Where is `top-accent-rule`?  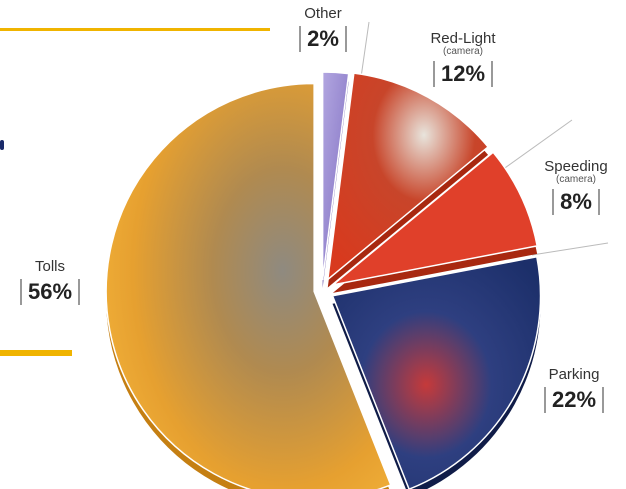 top-accent-rule is located at coordinates (135, 29).